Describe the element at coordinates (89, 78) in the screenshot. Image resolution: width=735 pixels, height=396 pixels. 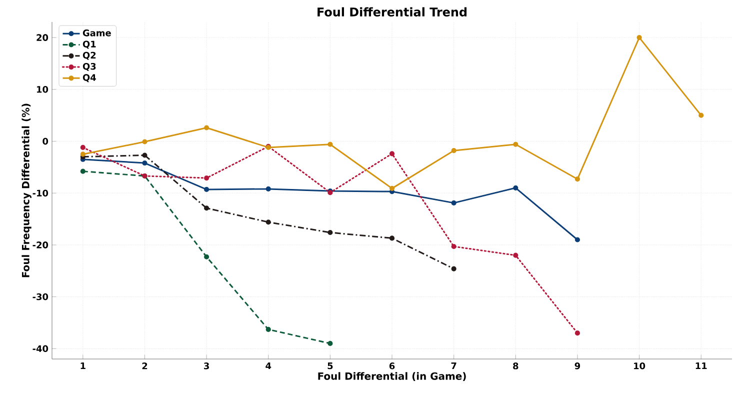
I see `legend-label: Q4` at that location.